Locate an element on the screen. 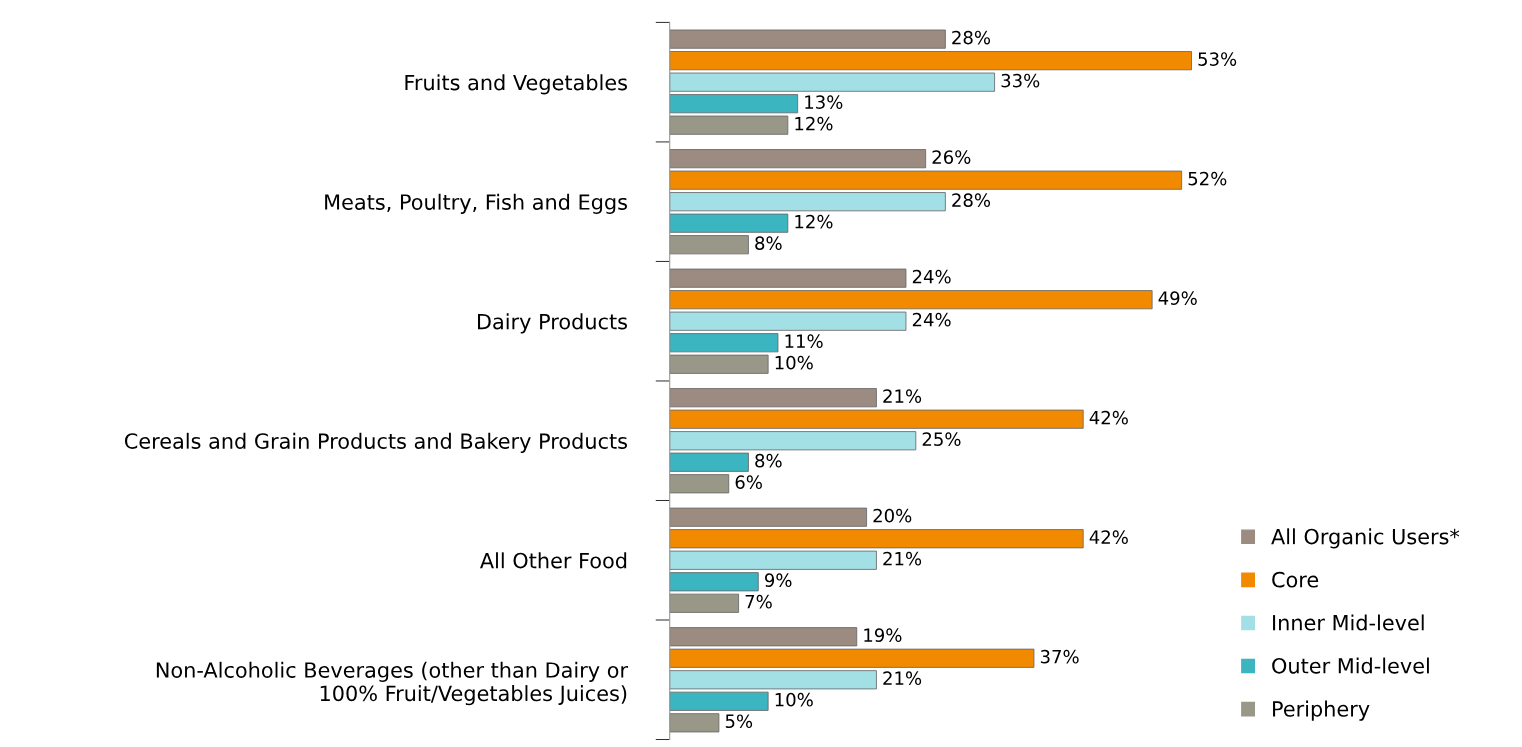  data-label: 26% is located at coordinates (951, 157).